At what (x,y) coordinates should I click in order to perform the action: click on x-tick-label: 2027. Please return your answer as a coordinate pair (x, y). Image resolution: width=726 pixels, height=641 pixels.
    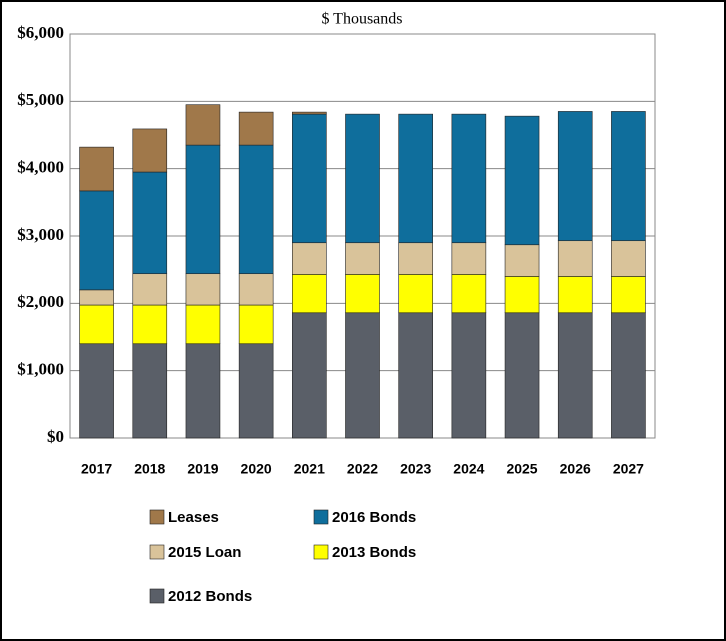
    Looking at the image, I should click on (628, 469).